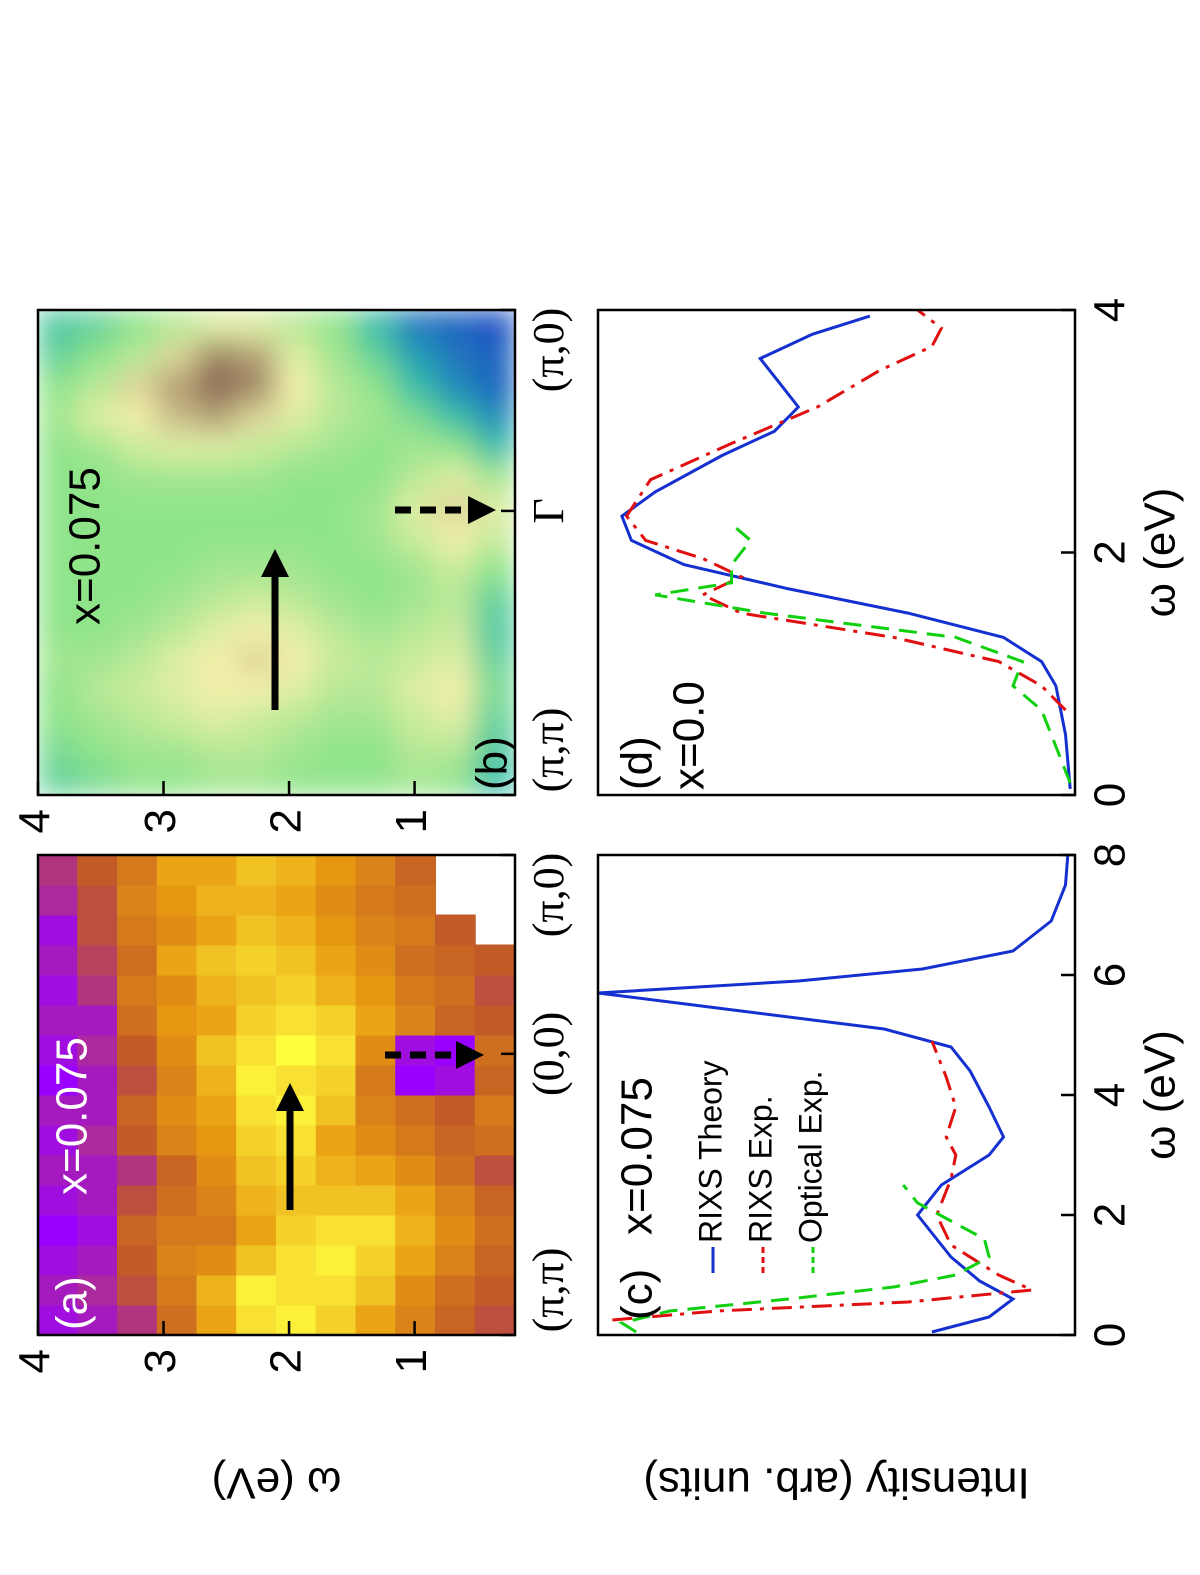 This screenshot has width=1200, height=1575. I want to click on x-tick-label: (π,π), so click(548, 1290).